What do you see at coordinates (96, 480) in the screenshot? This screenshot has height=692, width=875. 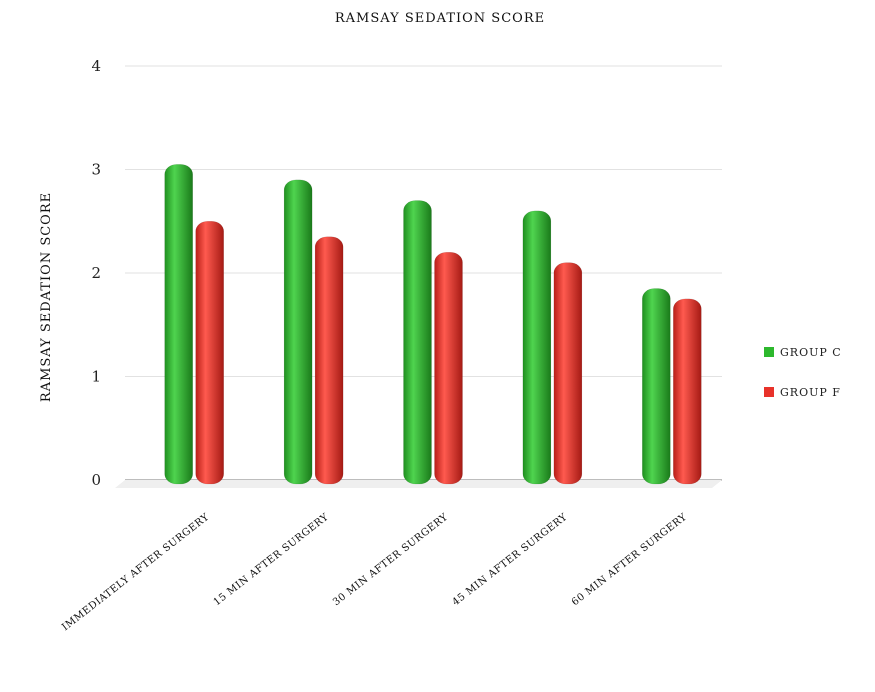 I see `y-tick-label: 0` at bounding box center [96, 480].